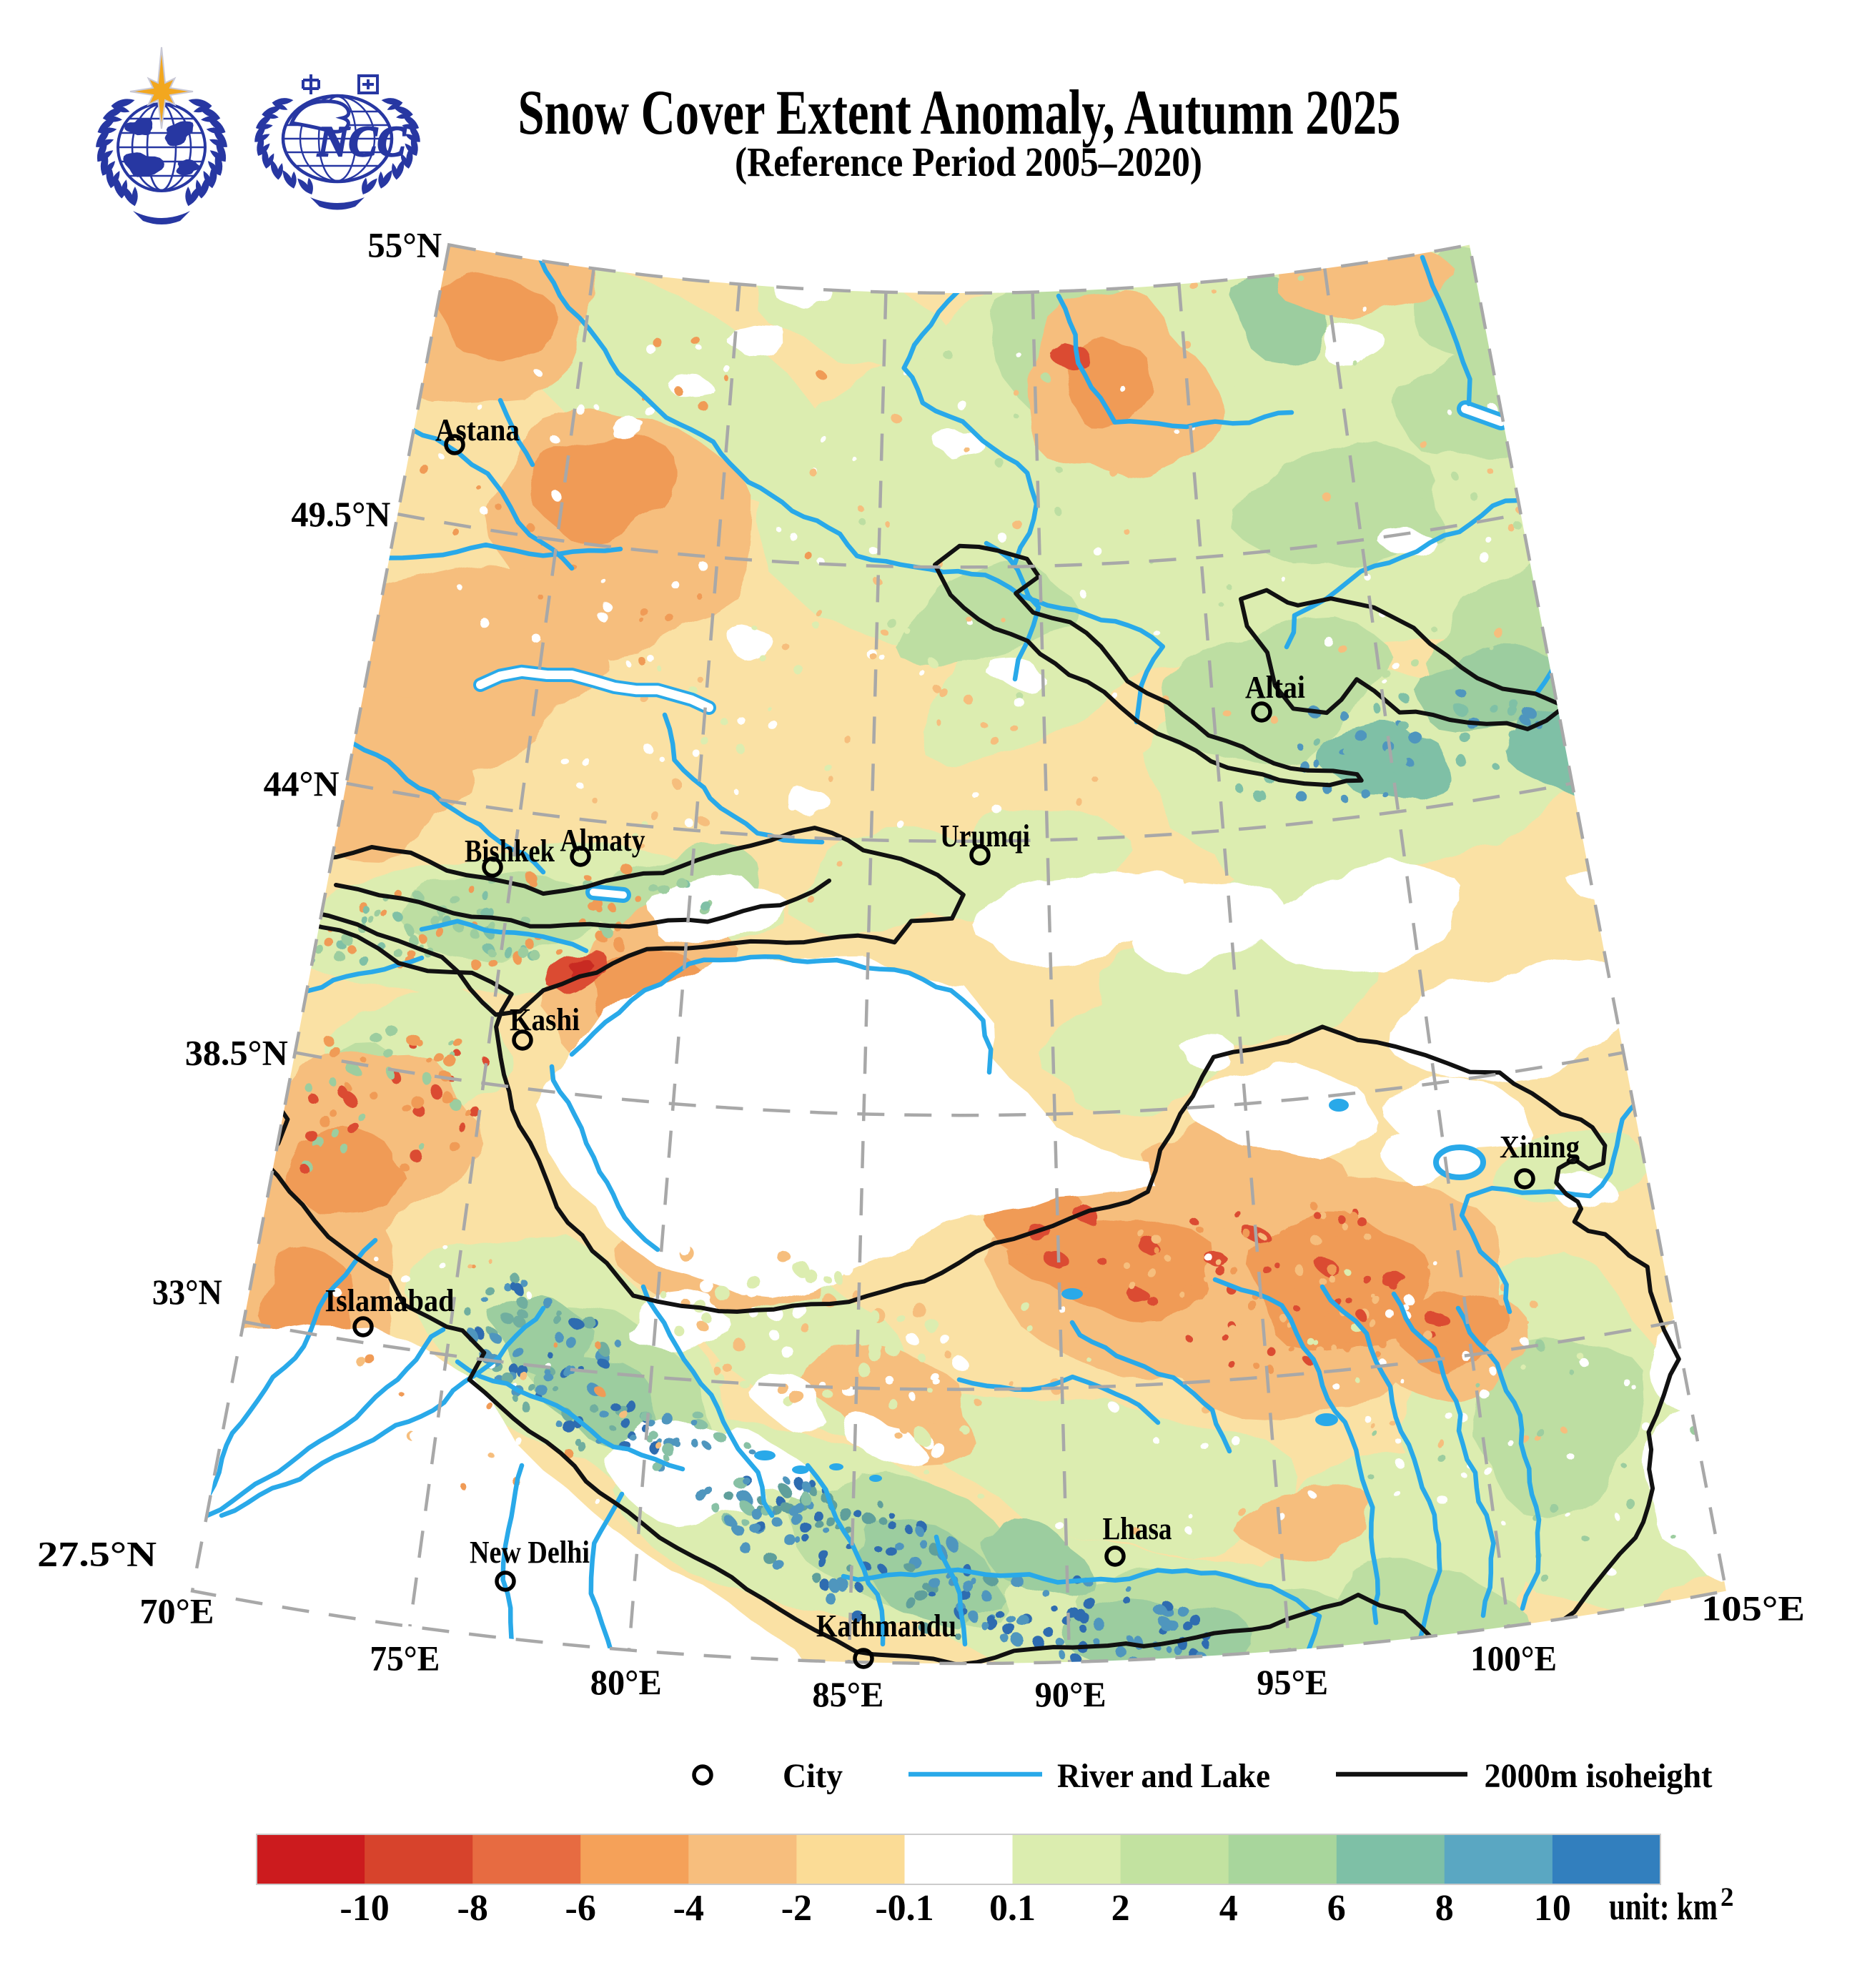 The width and height of the screenshot is (1852, 1988). I want to click on svg-text: 55°N, so click(404, 245).